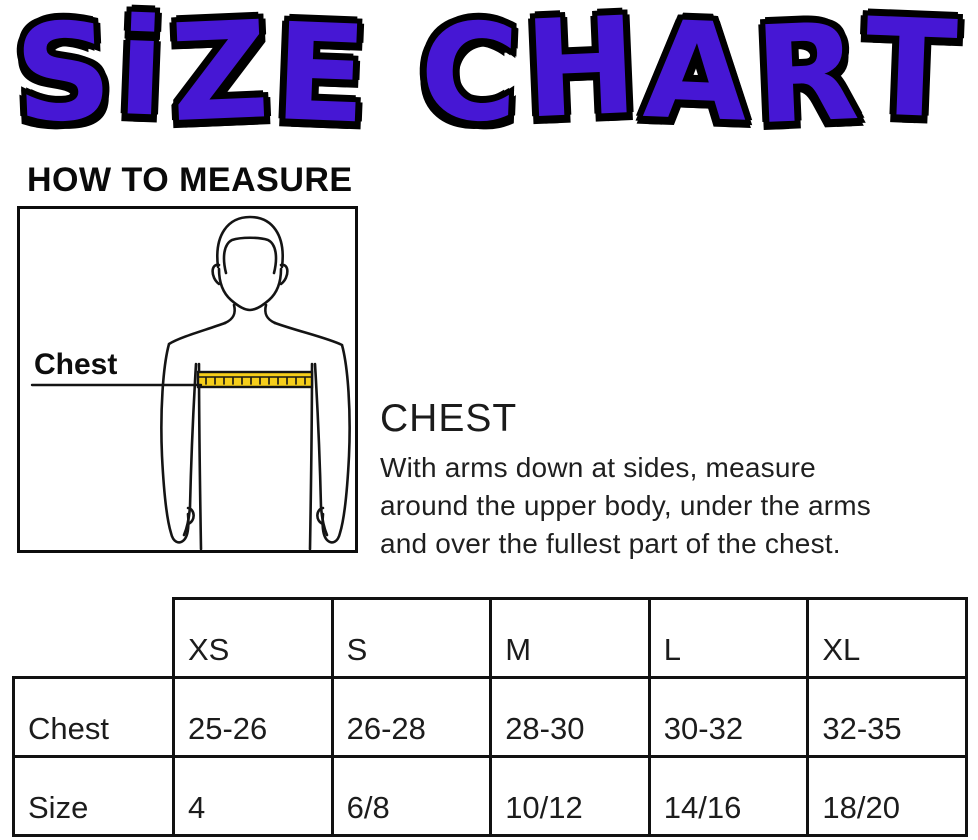 Image resolution: width=978 pixels, height=840 pixels. What do you see at coordinates (94, 638) in the screenshot?
I see `corner-cell` at bounding box center [94, 638].